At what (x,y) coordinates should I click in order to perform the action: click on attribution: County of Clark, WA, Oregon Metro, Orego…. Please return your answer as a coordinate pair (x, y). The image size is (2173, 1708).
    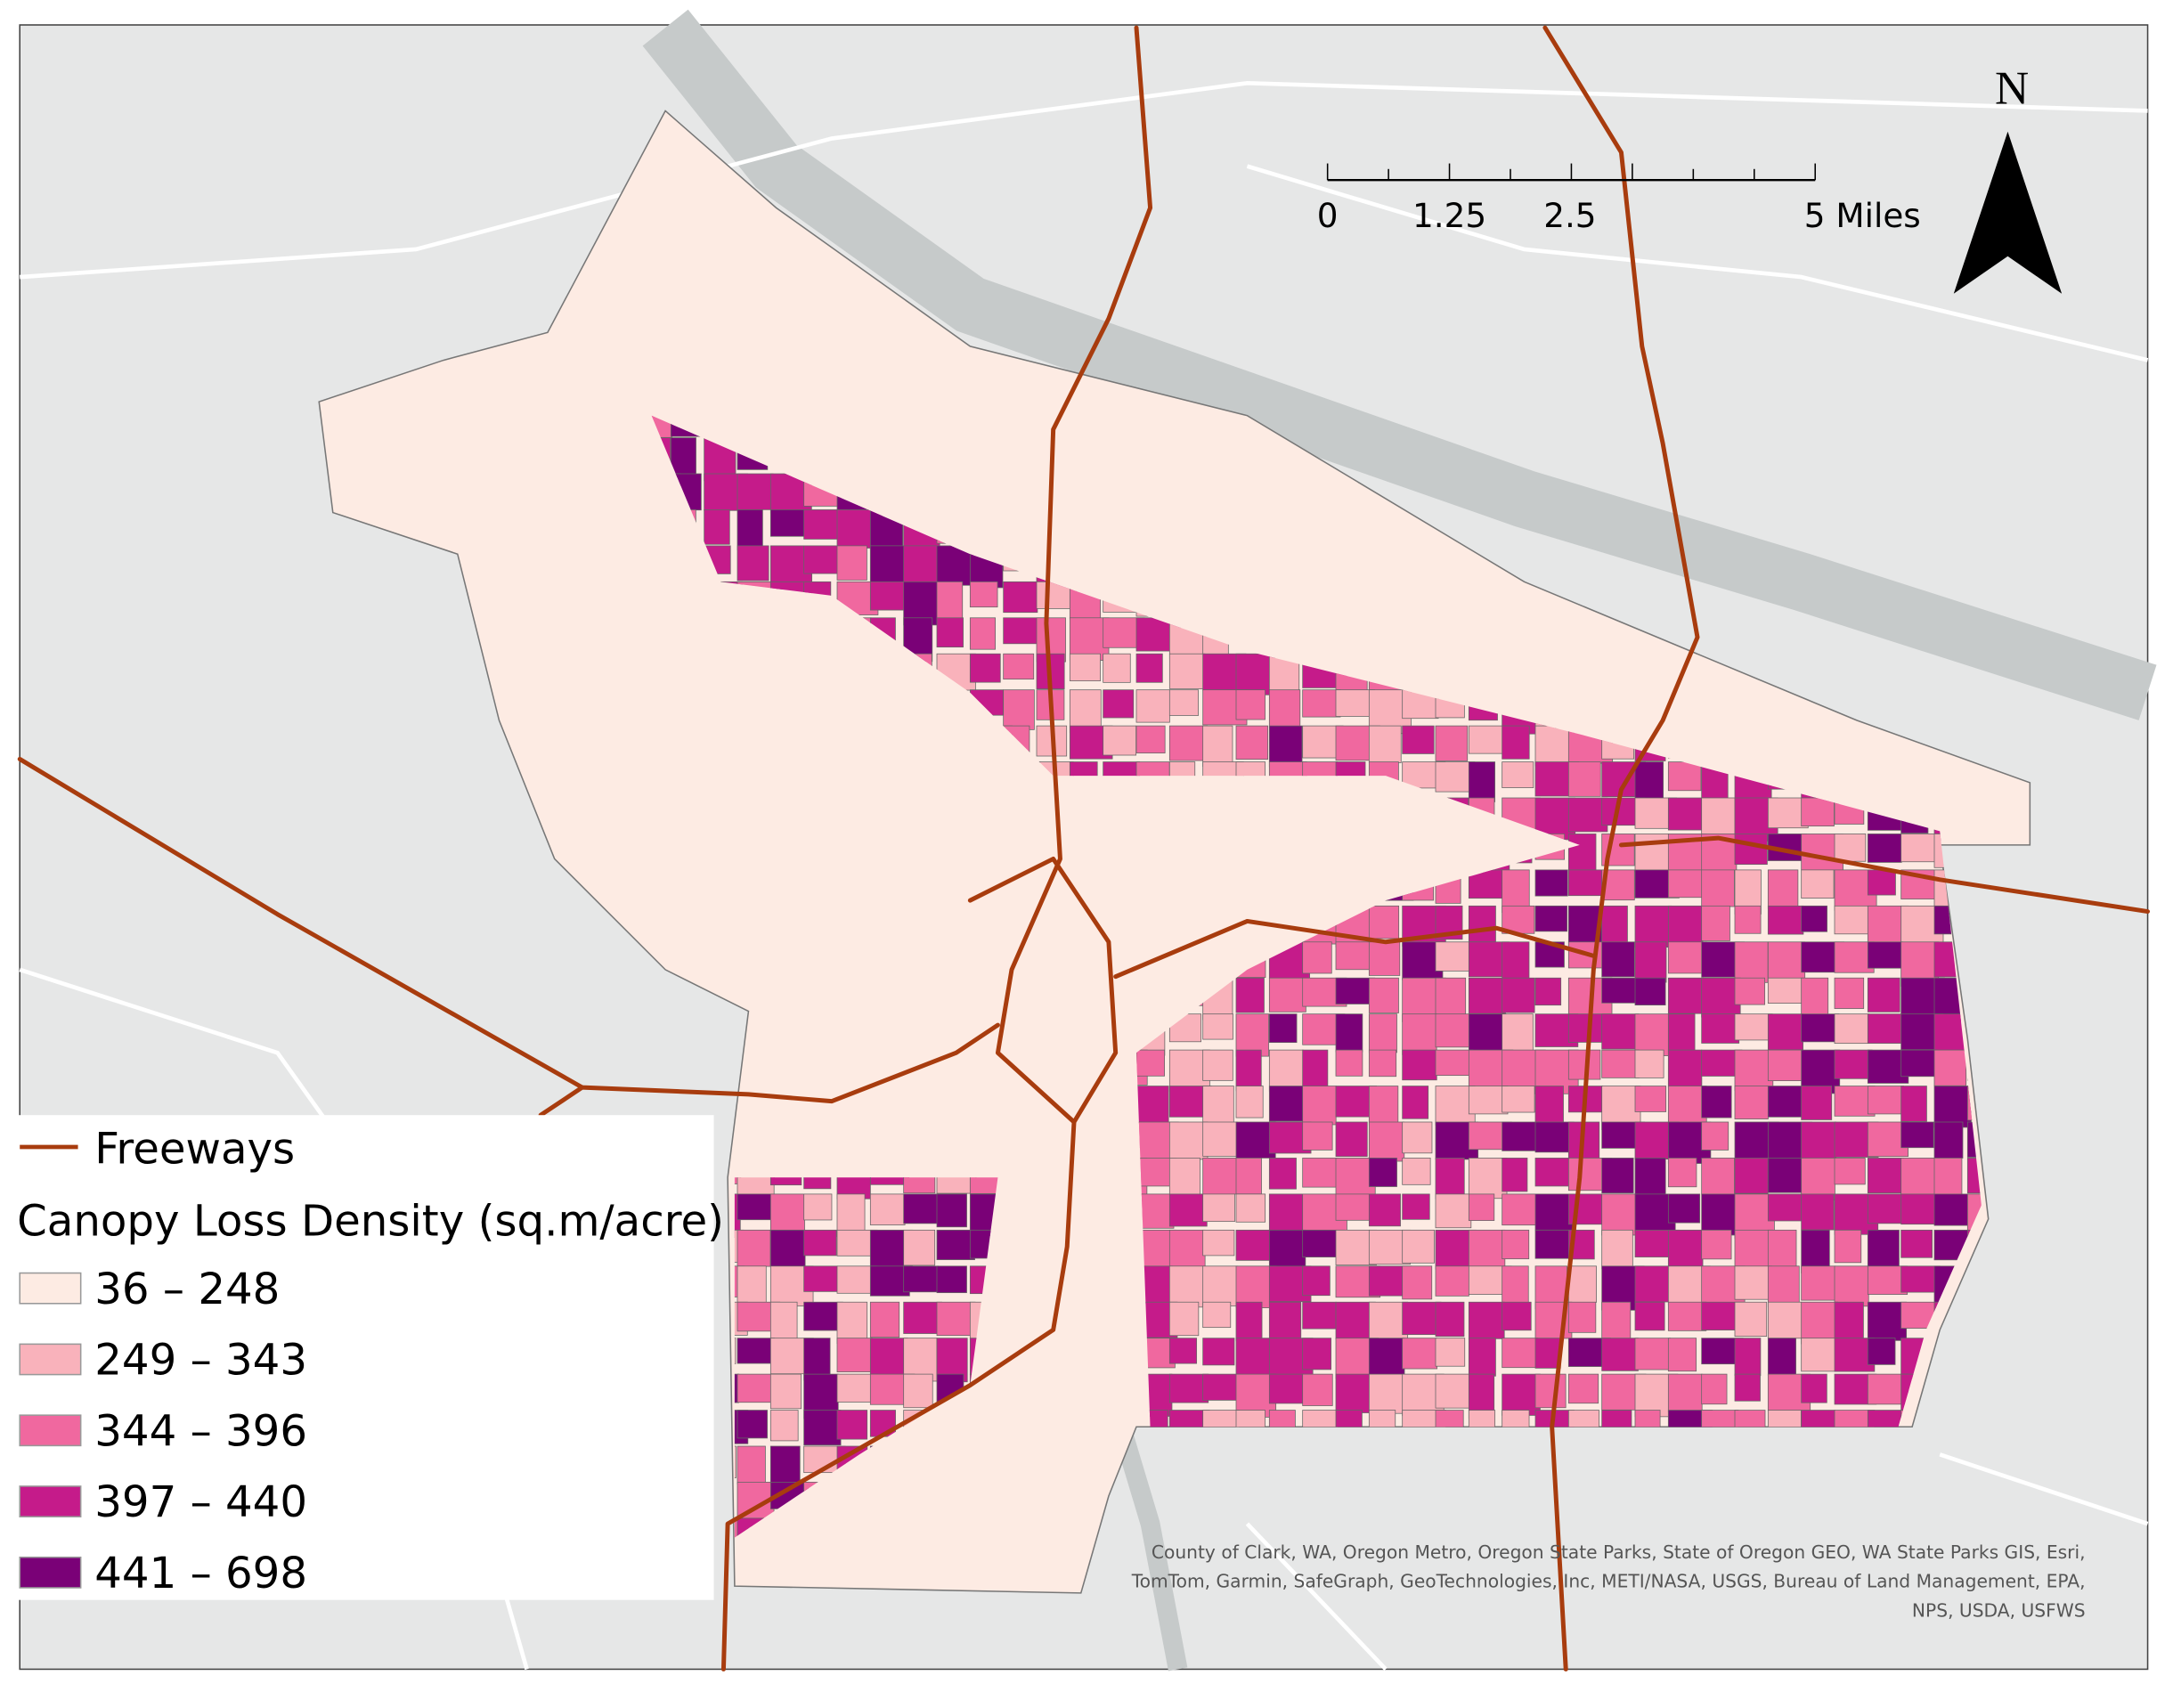
    Looking at the image, I should click on (1609, 1581).